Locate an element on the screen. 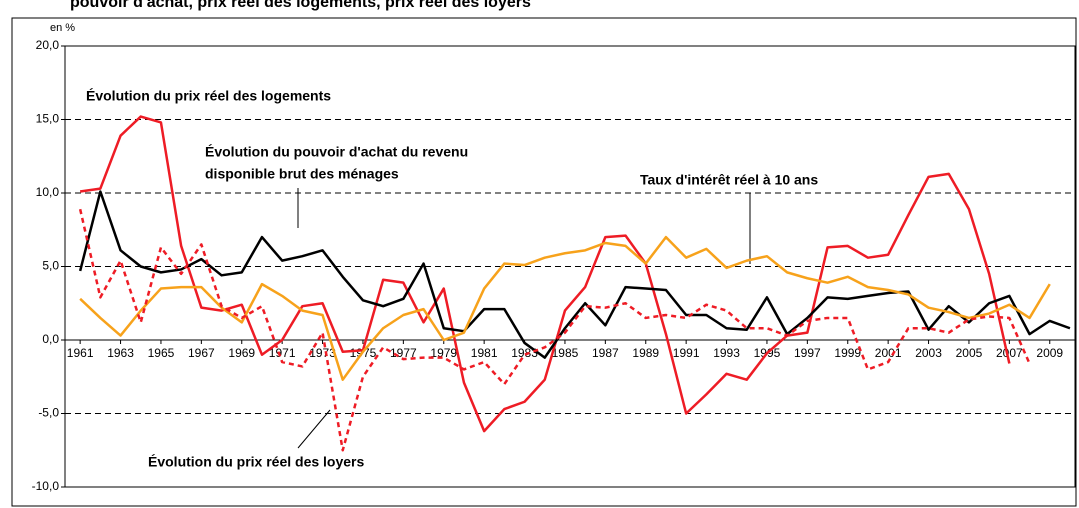 The height and width of the screenshot is (508, 1079). y-tick-label: 5,0 is located at coordinates (50, 266).